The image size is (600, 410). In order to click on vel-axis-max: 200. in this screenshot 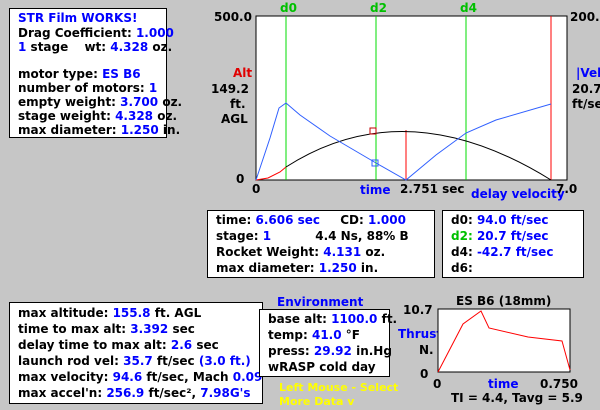, I will do `click(585, 17)`.